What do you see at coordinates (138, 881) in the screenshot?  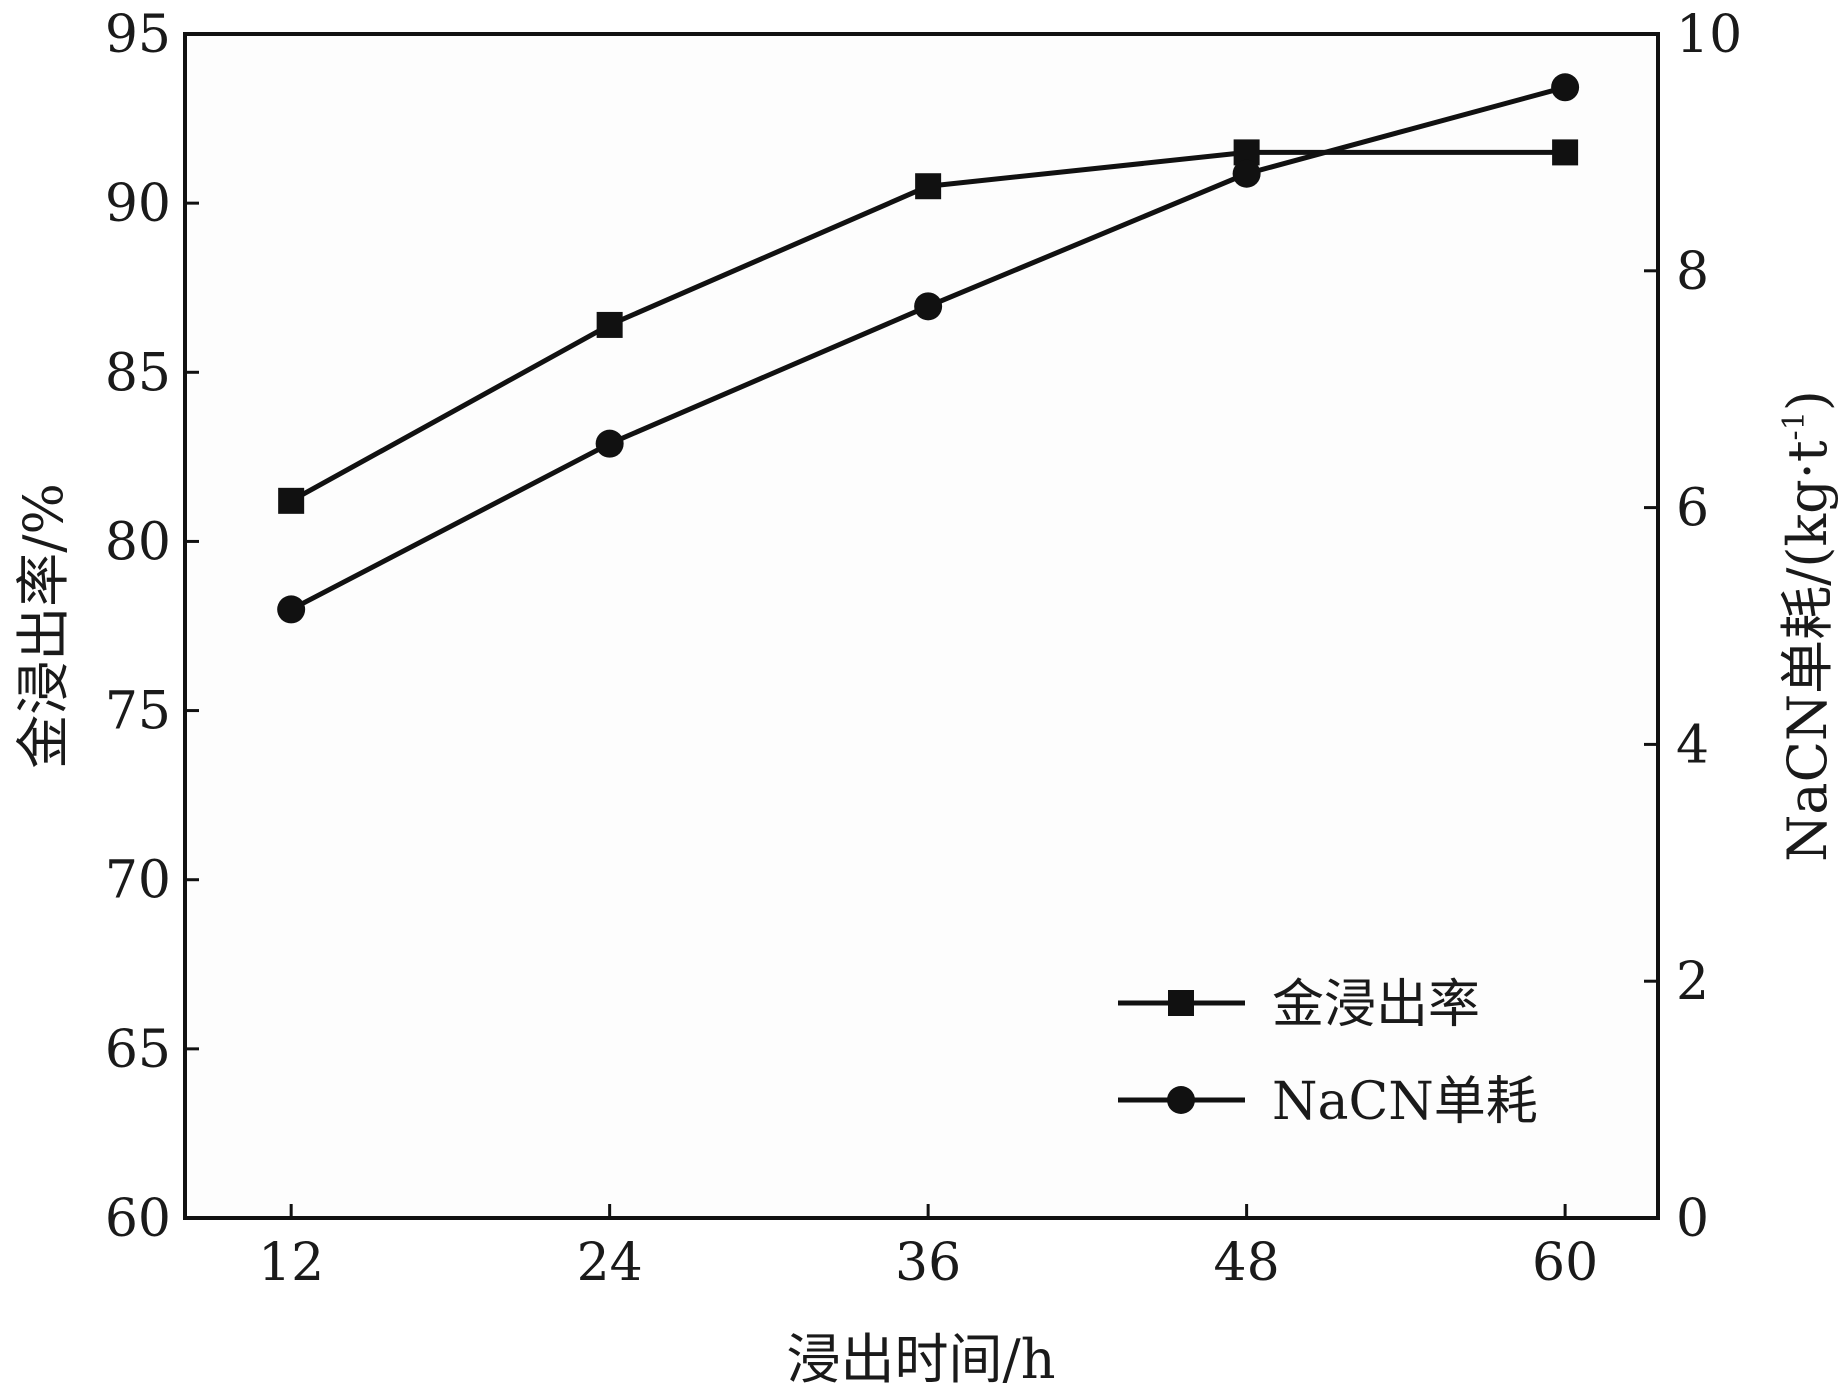 I see `left-y-tick-label: 70` at bounding box center [138, 881].